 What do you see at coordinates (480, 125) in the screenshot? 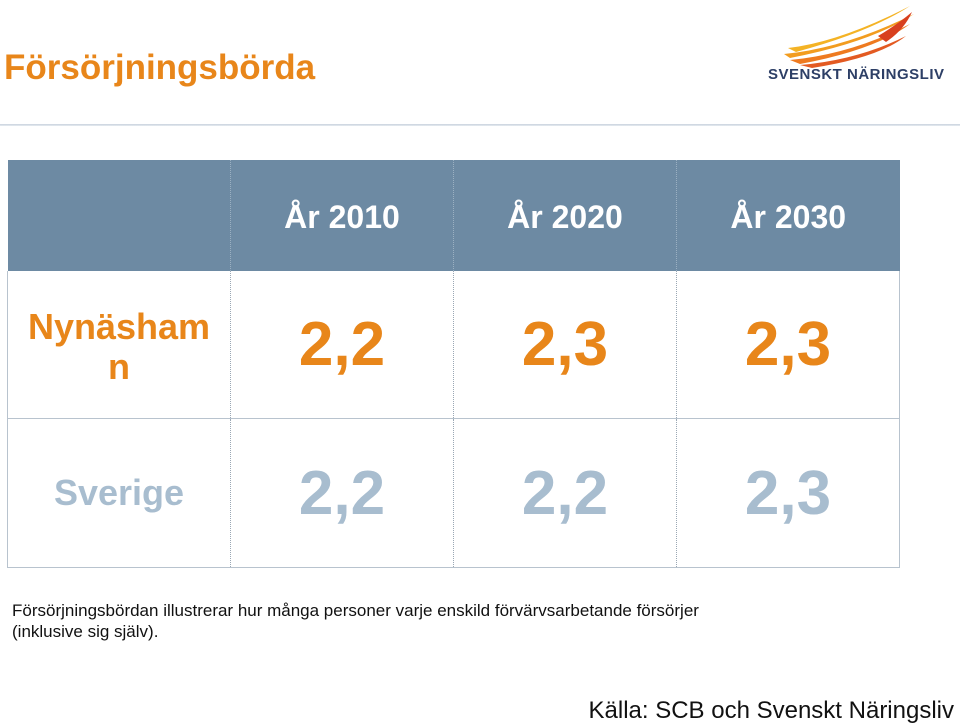
I see `header-divider` at bounding box center [480, 125].